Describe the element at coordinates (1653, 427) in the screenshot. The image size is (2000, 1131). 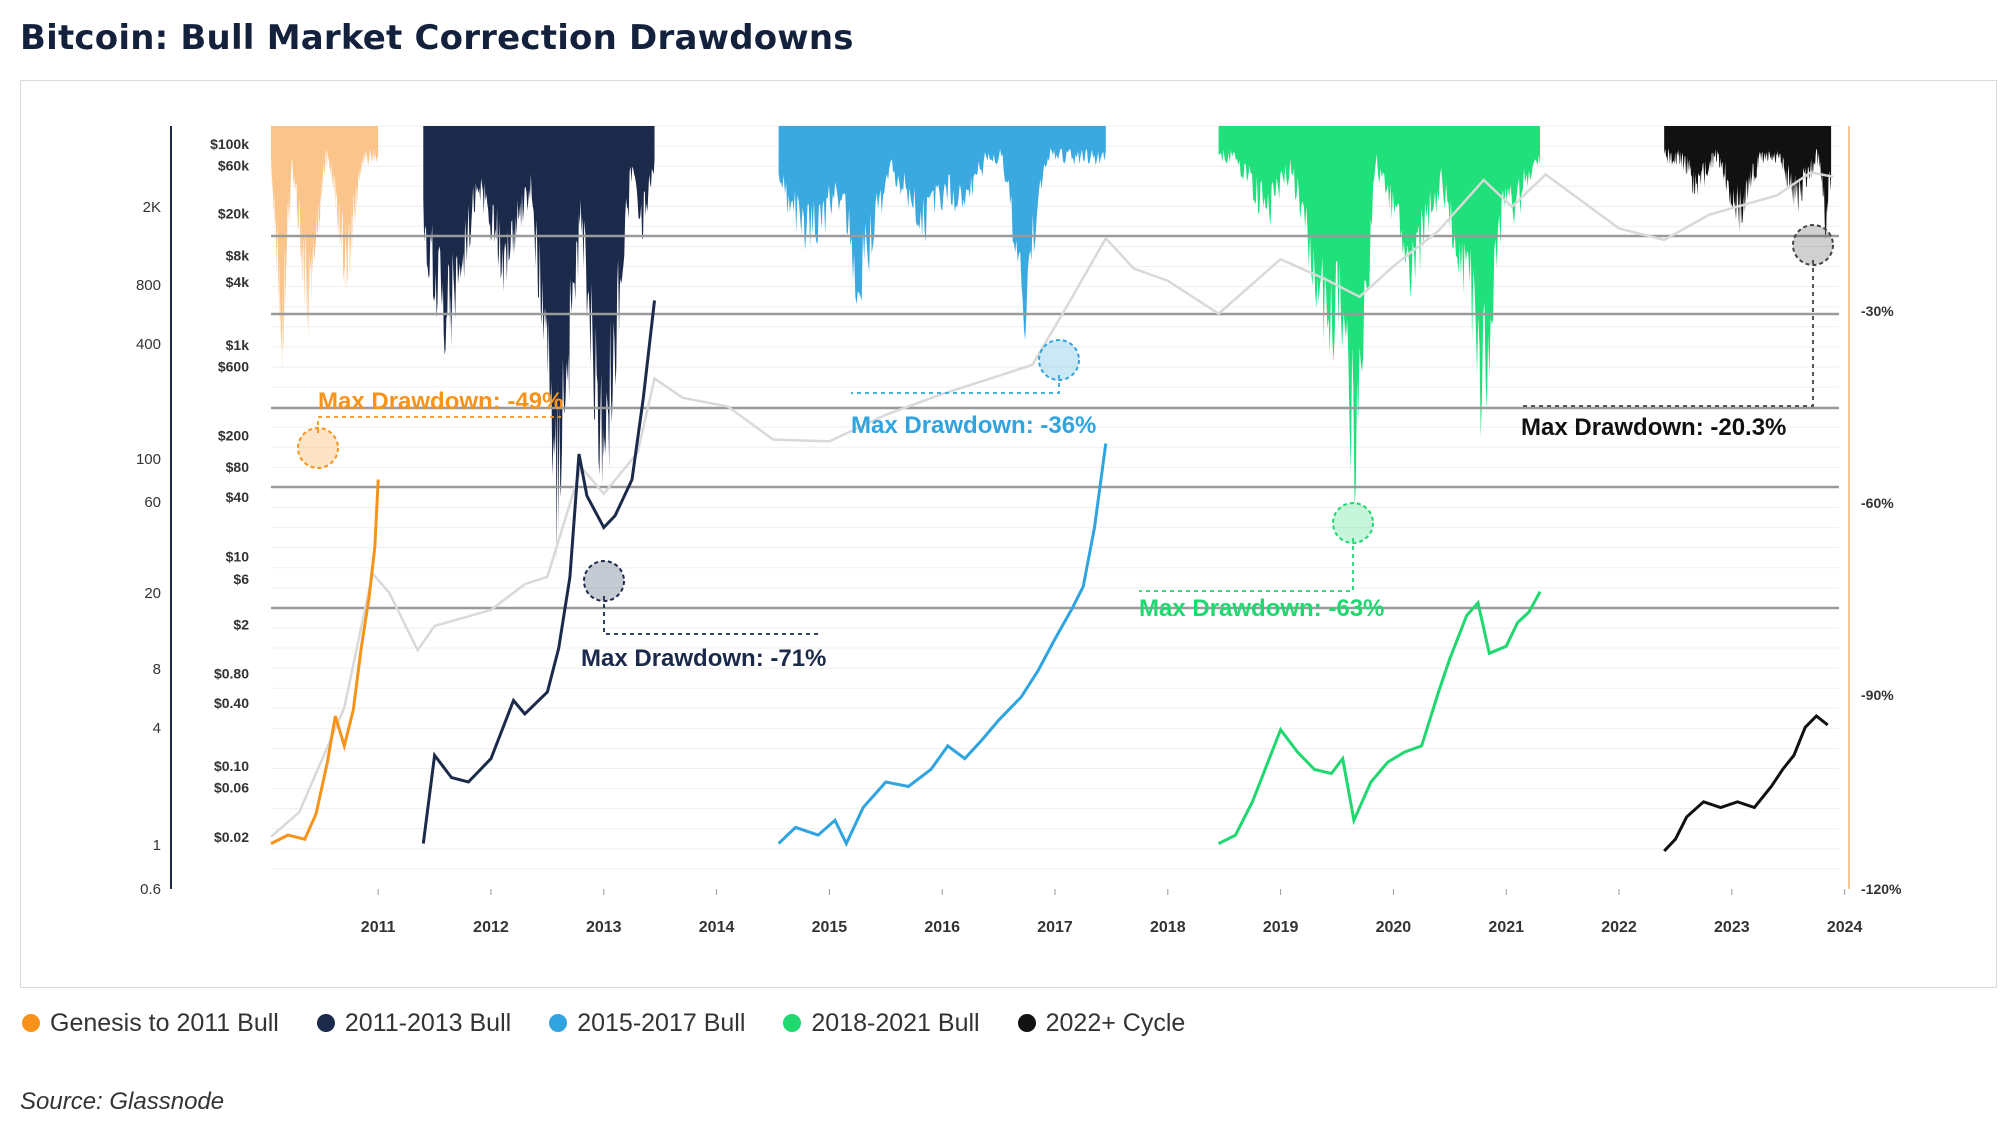
I see `drawdown-label: Max Drawdown: -20.3%` at that location.